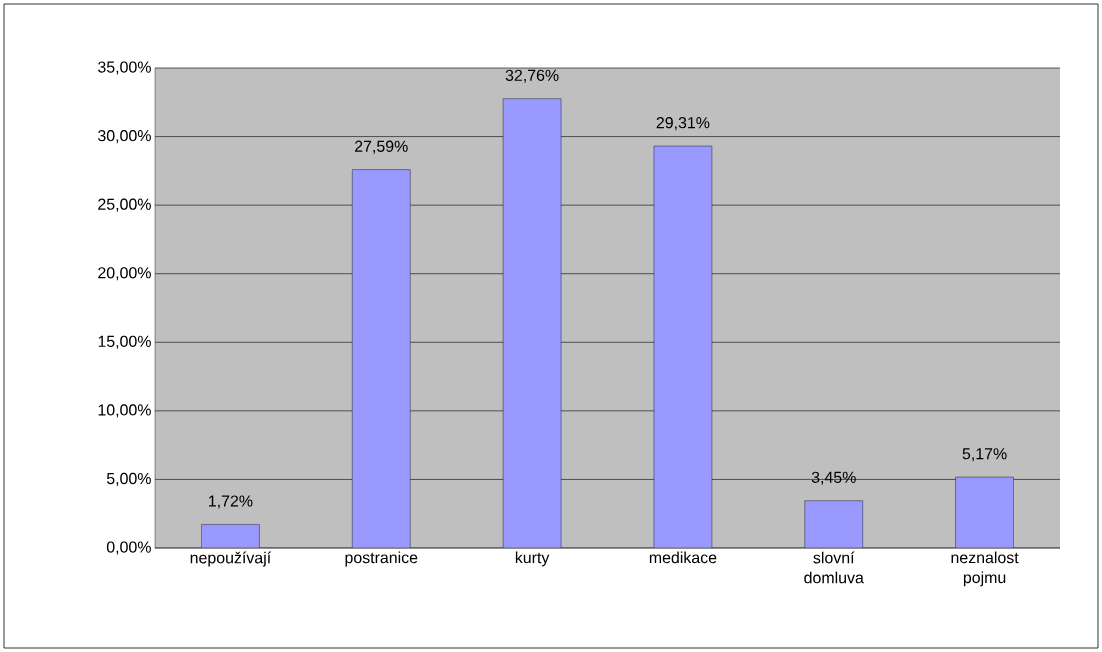 This screenshot has width=1102, height=652. I want to click on y-tick-label: 10,00%, so click(124, 411).